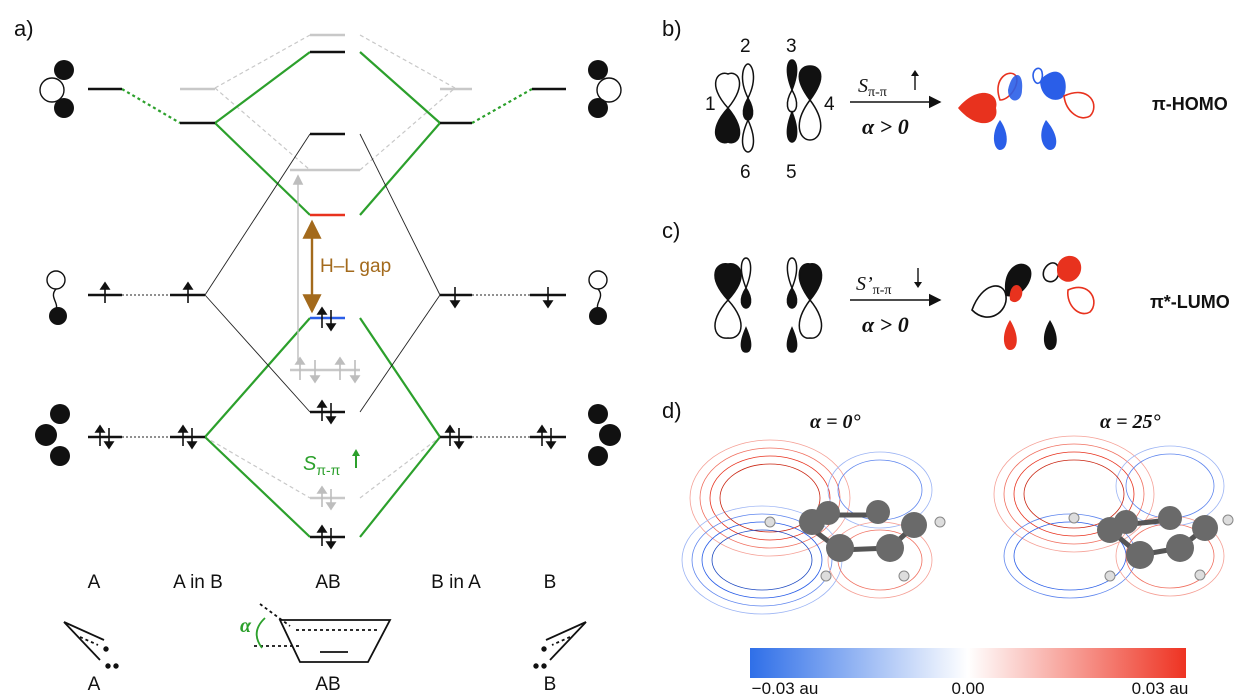 Image resolution: width=1237 pixels, height=697 pixels. Describe the element at coordinates (327, 582) in the screenshot. I see `column-label-ab: AB` at that location.